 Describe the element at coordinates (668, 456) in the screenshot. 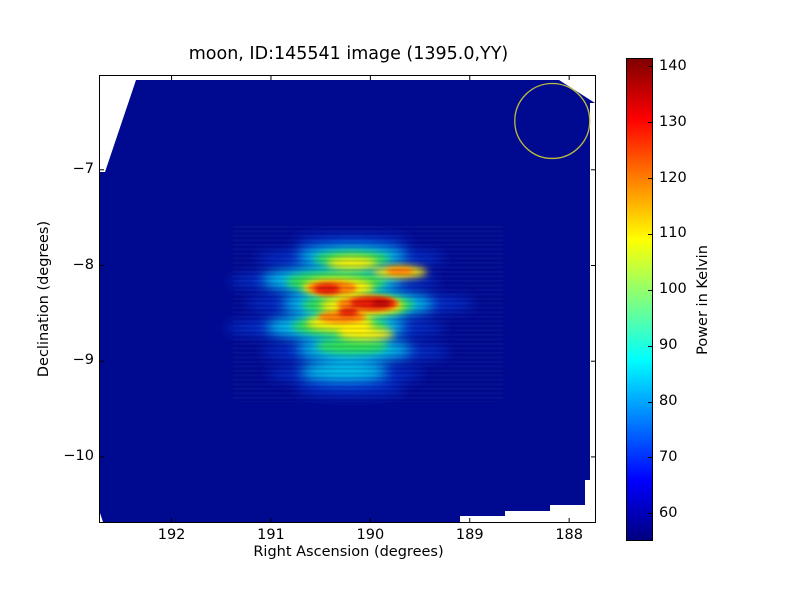

I see `colorbar-tick-label: 70` at that location.